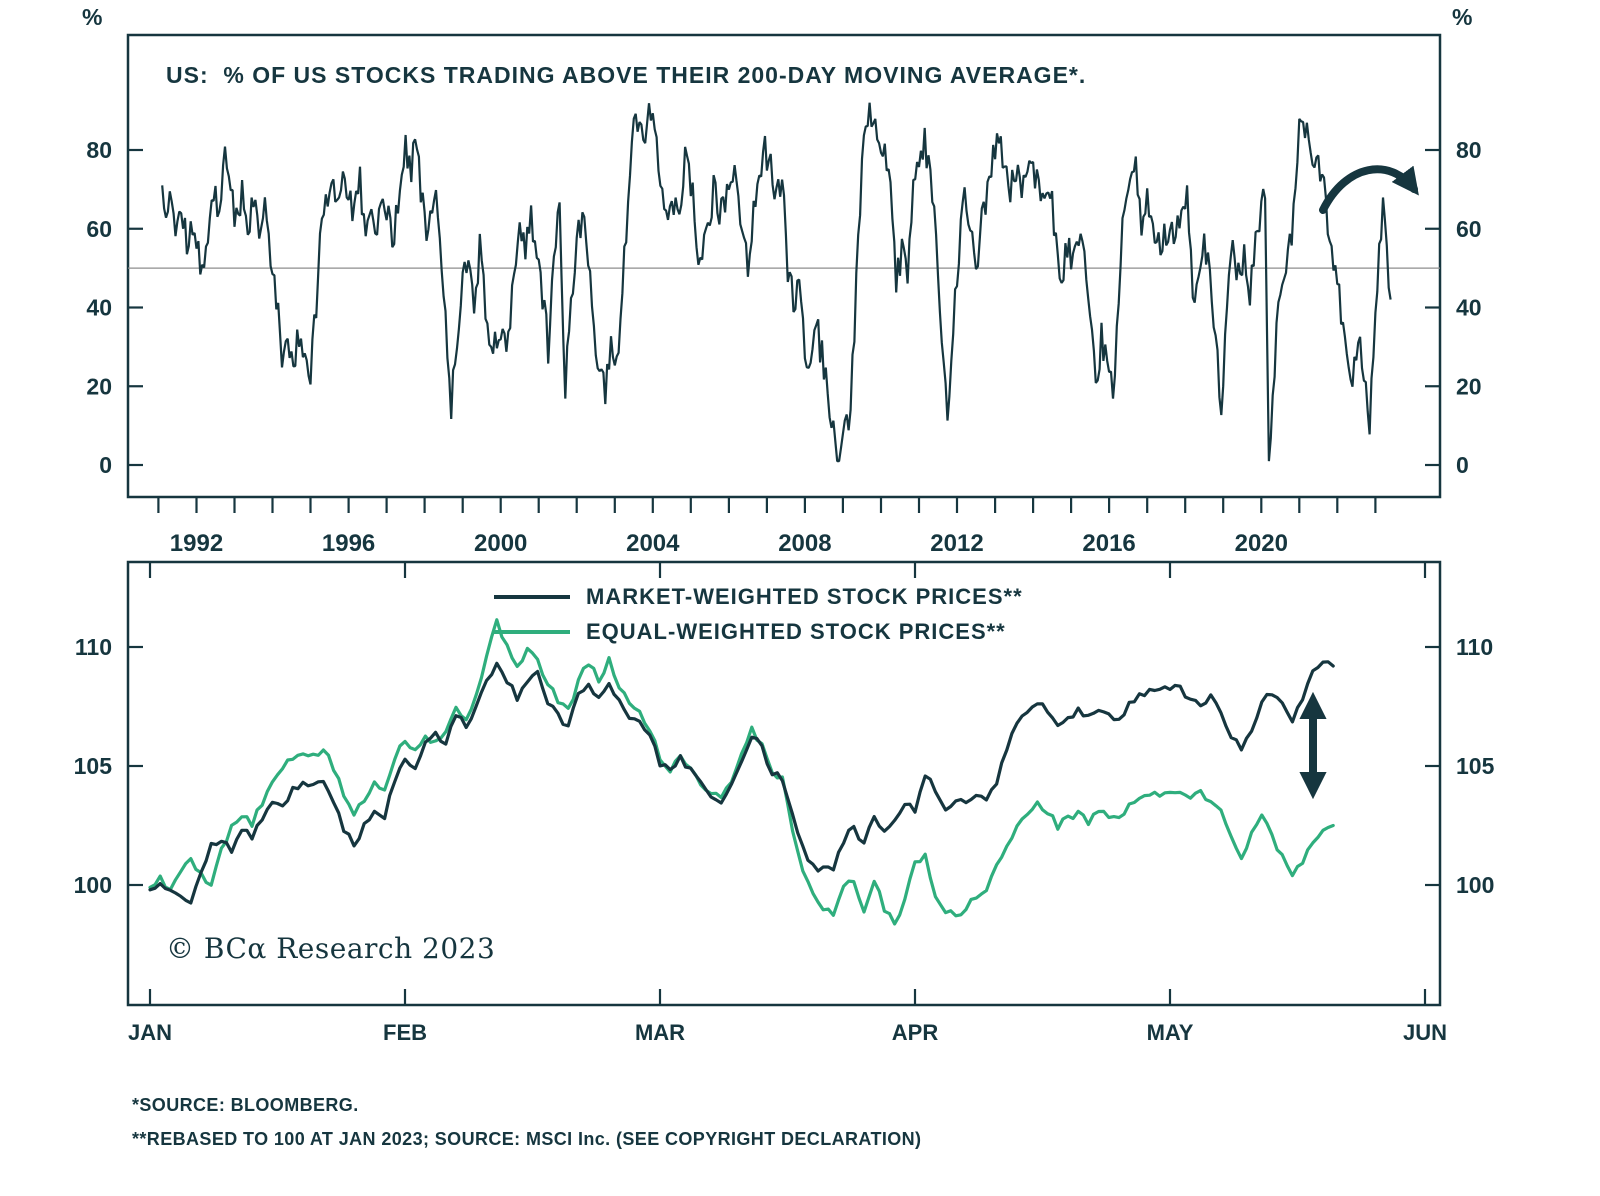  Describe the element at coordinates (653, 543) in the screenshot. I see `top-x-year-label: 2004` at that location.